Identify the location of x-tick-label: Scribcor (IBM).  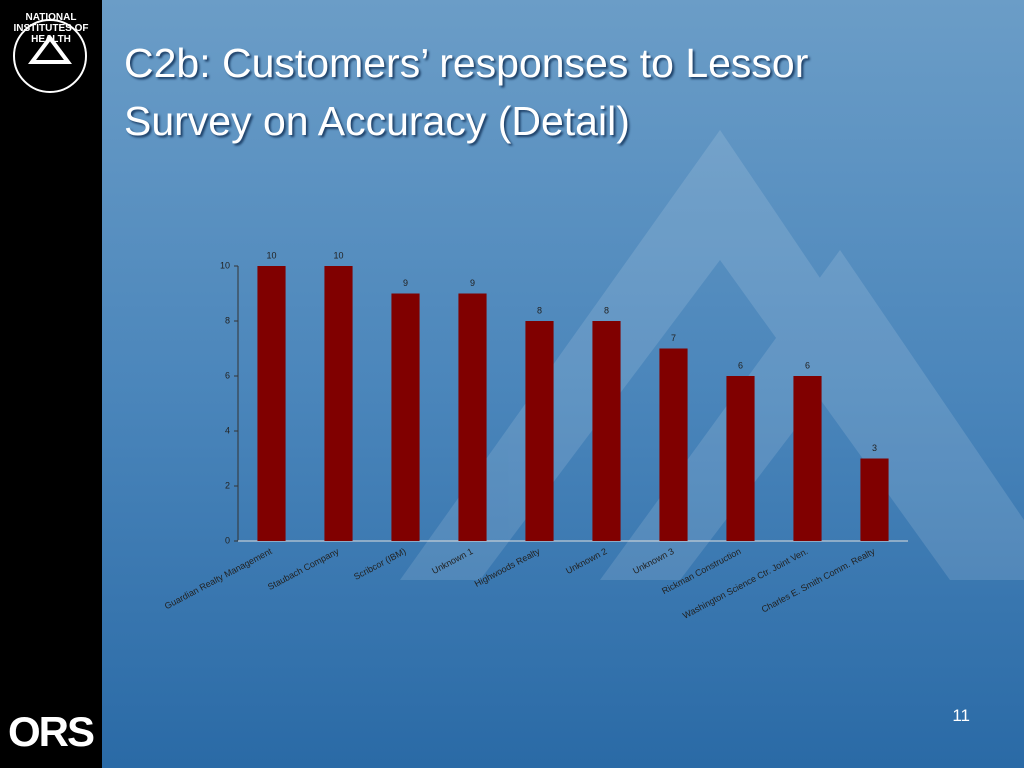
(379, 564).